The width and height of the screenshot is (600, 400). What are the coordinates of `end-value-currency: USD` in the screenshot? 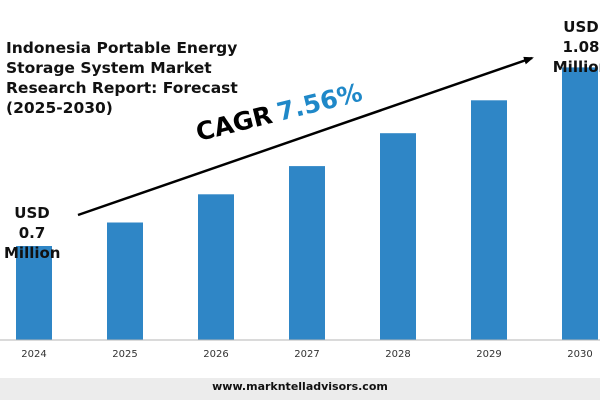 It's located at (581, 27).